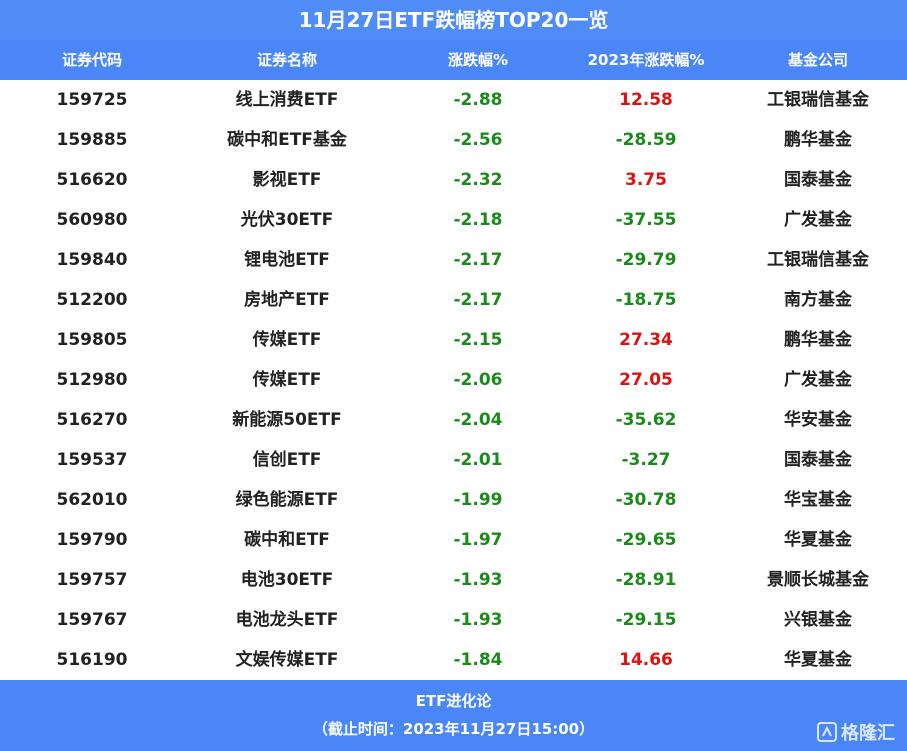 This screenshot has width=907, height=751. I want to click on column-header: 证券名称, so click(286, 60).